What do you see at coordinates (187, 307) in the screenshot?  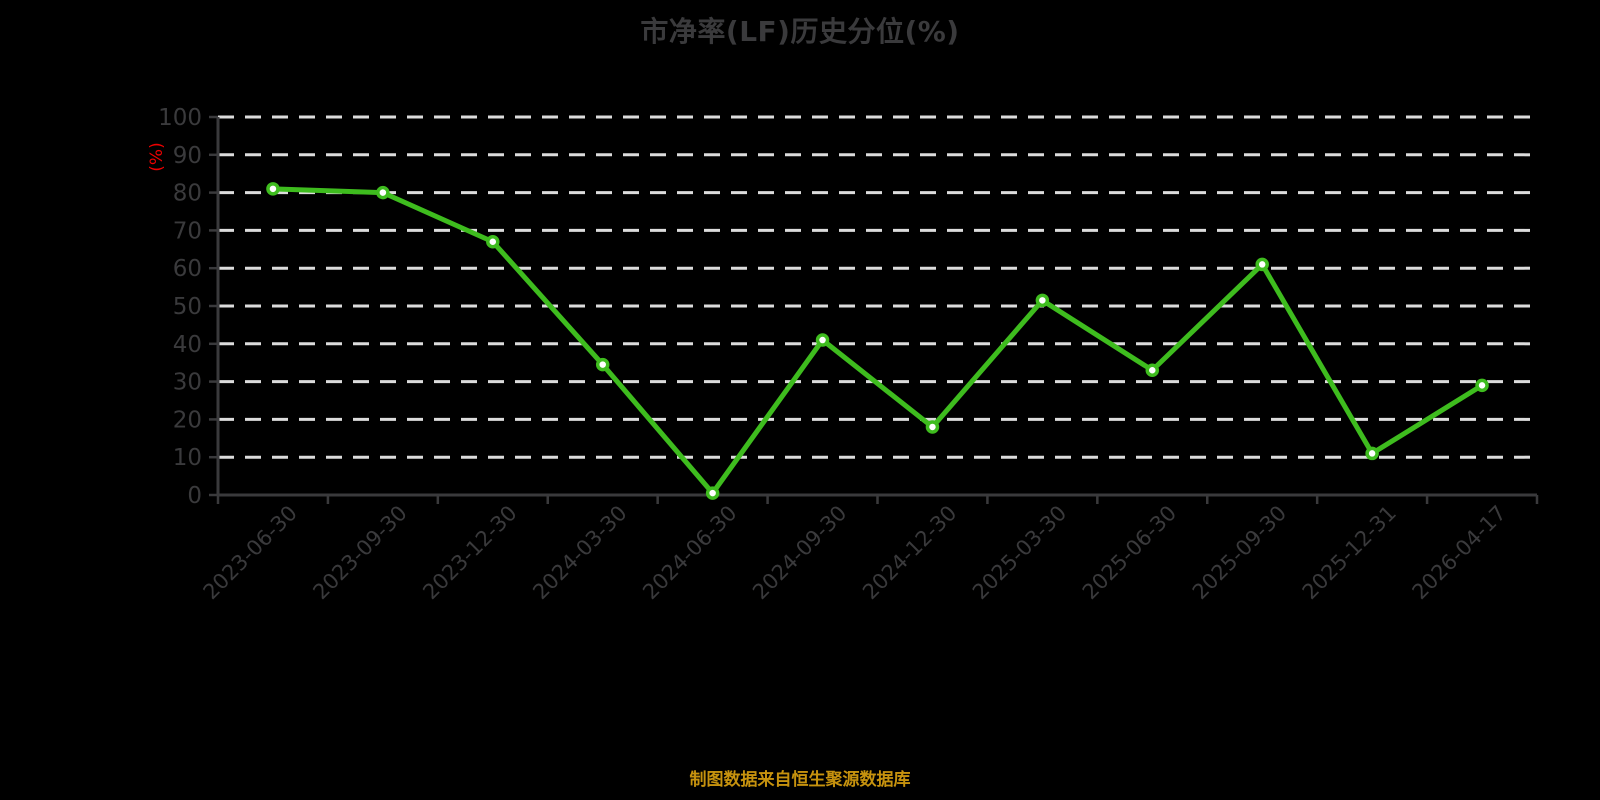 I see `y-tick-label: 50` at bounding box center [187, 307].